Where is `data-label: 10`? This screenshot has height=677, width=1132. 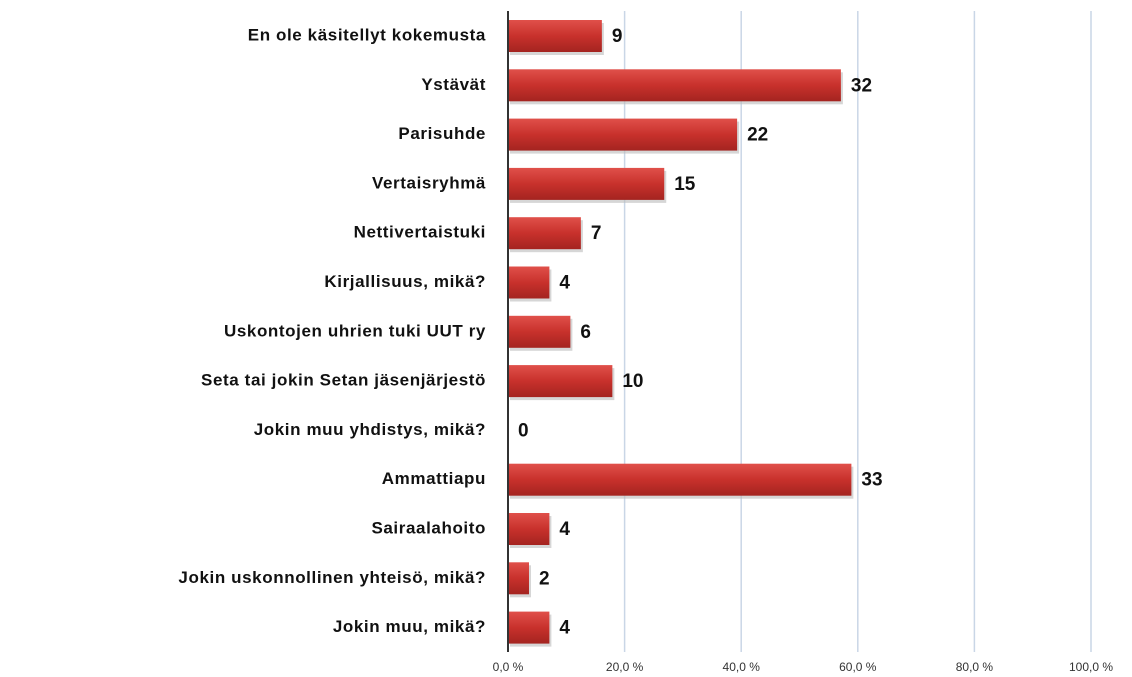 data-label: 10 is located at coordinates (632, 381).